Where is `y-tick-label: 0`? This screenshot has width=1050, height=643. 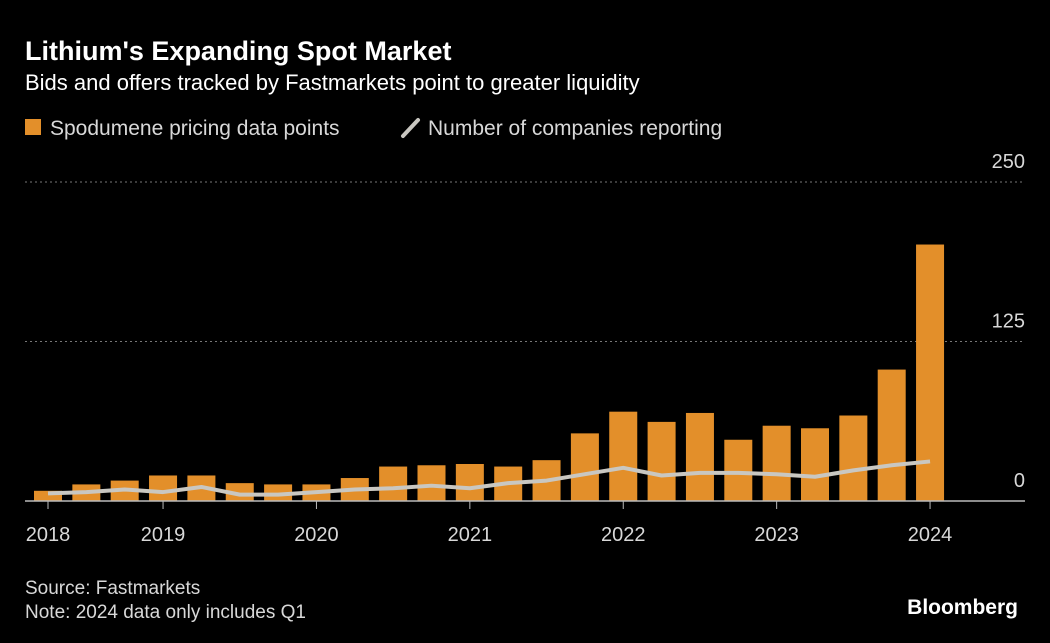
y-tick-label: 0 is located at coordinates (1019, 481).